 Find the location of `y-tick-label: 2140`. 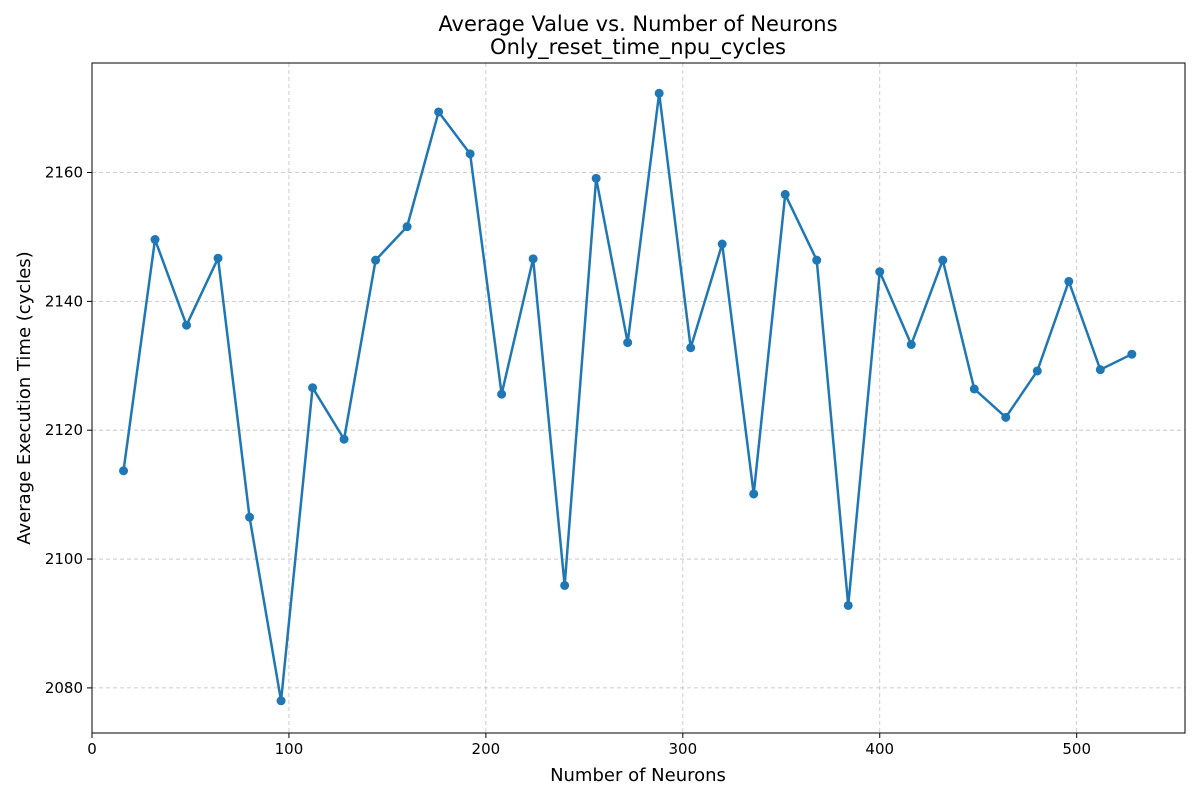

y-tick-label: 2140 is located at coordinates (64, 301).